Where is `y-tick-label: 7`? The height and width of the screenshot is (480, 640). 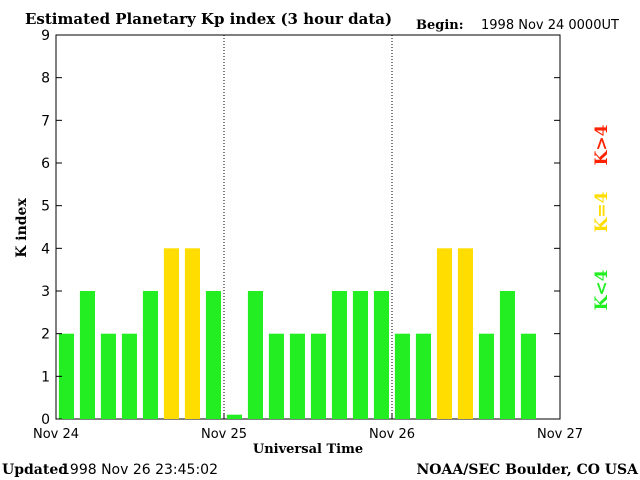
y-tick-label: 7 is located at coordinates (45, 121).